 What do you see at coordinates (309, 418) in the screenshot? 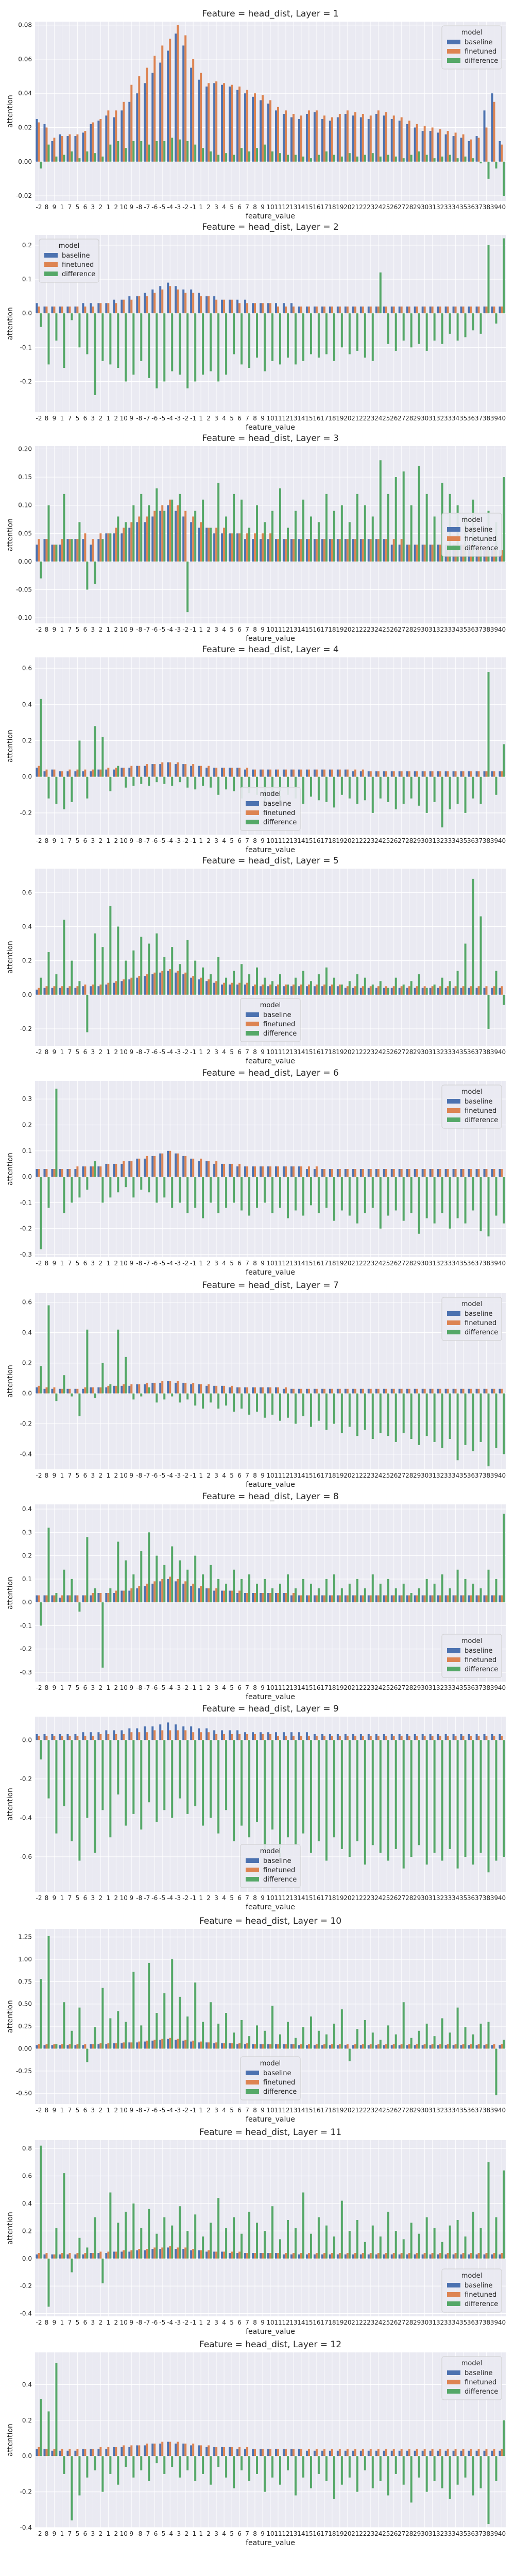
I see `x-tick-label: 15` at bounding box center [309, 418].